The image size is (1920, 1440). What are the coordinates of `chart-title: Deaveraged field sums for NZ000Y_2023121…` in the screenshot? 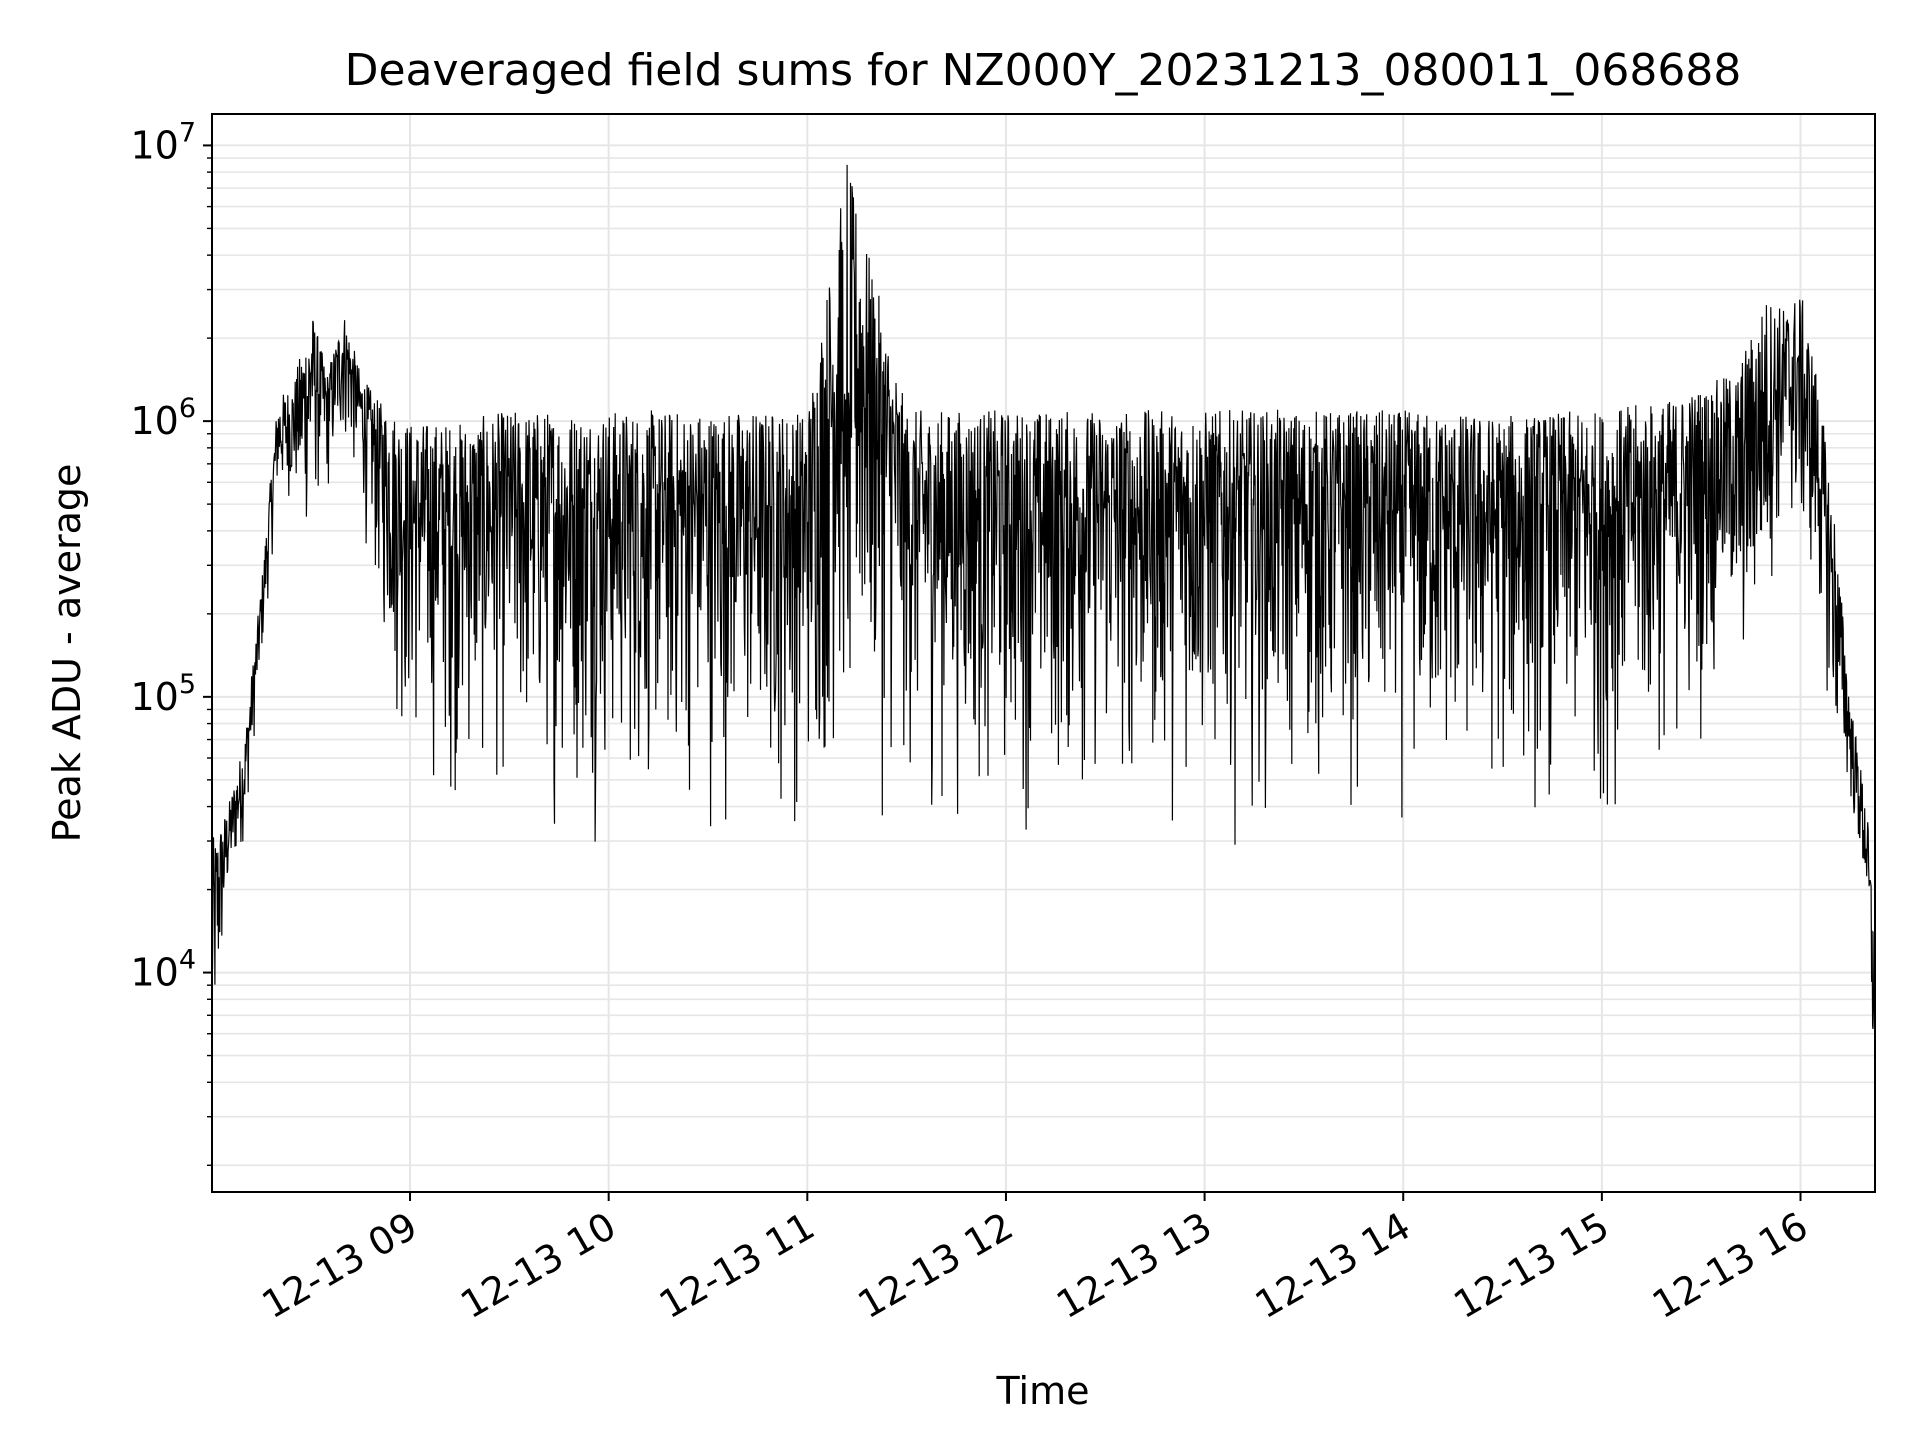 It's located at (1043, 70).